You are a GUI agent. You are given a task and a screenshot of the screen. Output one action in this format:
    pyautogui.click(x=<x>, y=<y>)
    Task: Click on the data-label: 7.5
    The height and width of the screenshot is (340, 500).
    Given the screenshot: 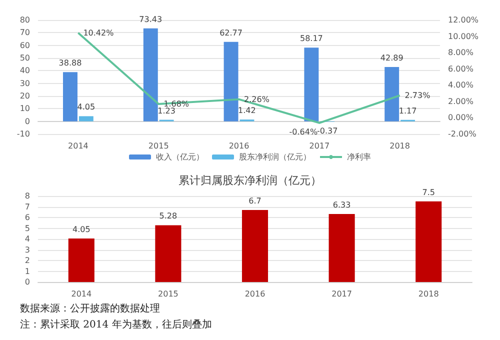 What is the action you would take?
    pyautogui.click(x=428, y=192)
    